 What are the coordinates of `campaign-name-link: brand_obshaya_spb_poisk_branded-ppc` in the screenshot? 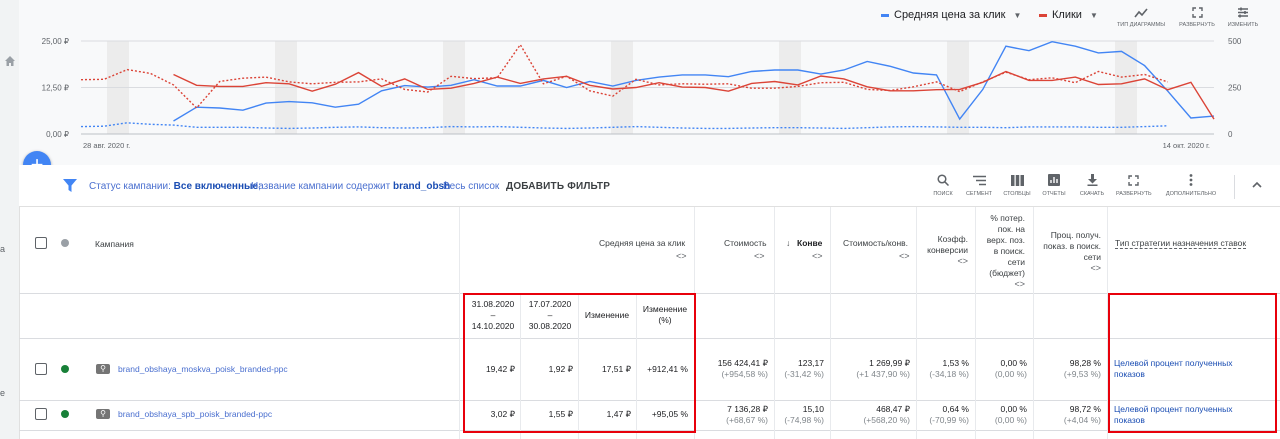 It's located at (195, 414).